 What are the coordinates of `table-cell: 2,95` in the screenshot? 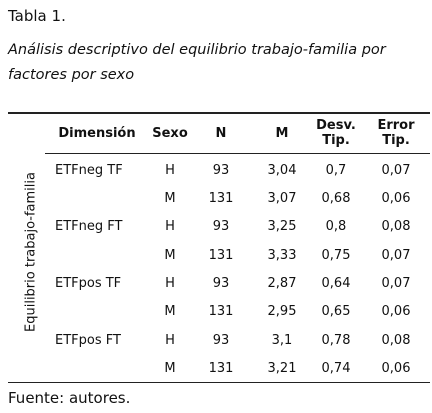 It's located at (282, 311).